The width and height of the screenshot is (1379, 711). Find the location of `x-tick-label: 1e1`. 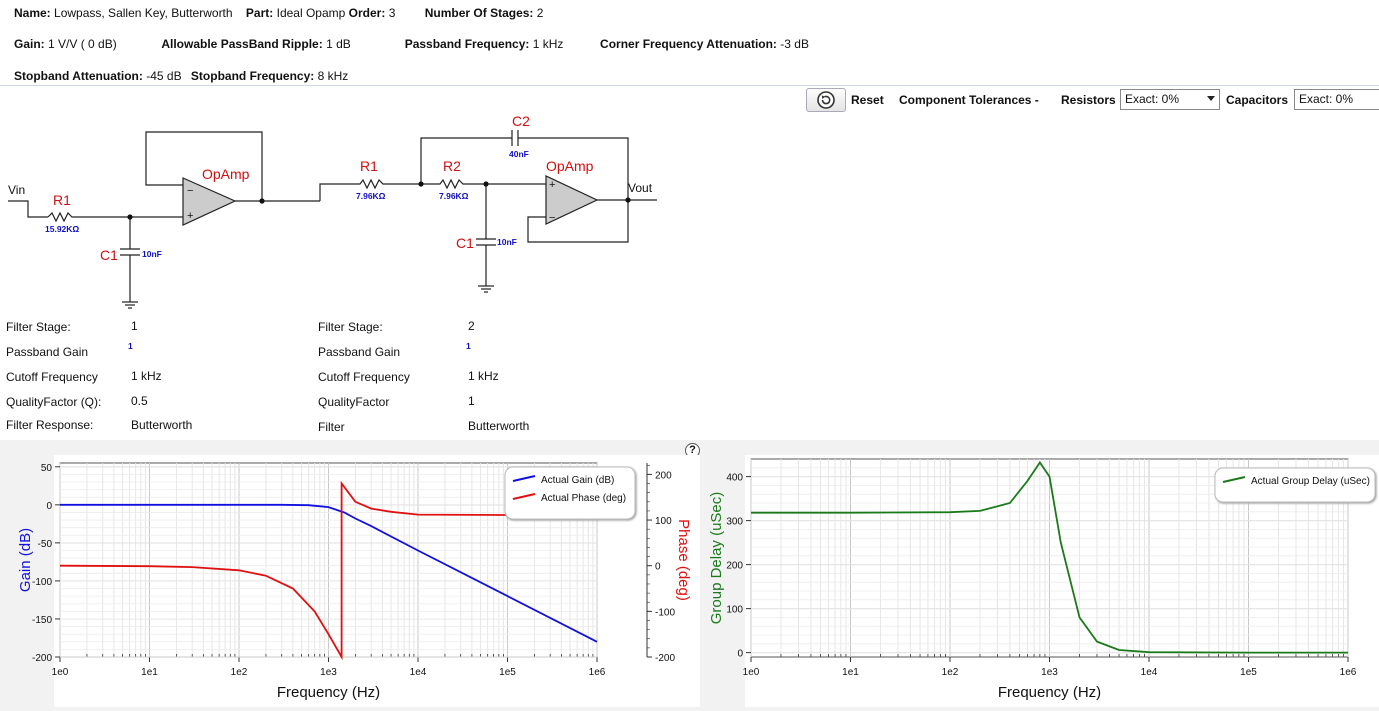

x-tick-label: 1e1 is located at coordinates (149, 672).